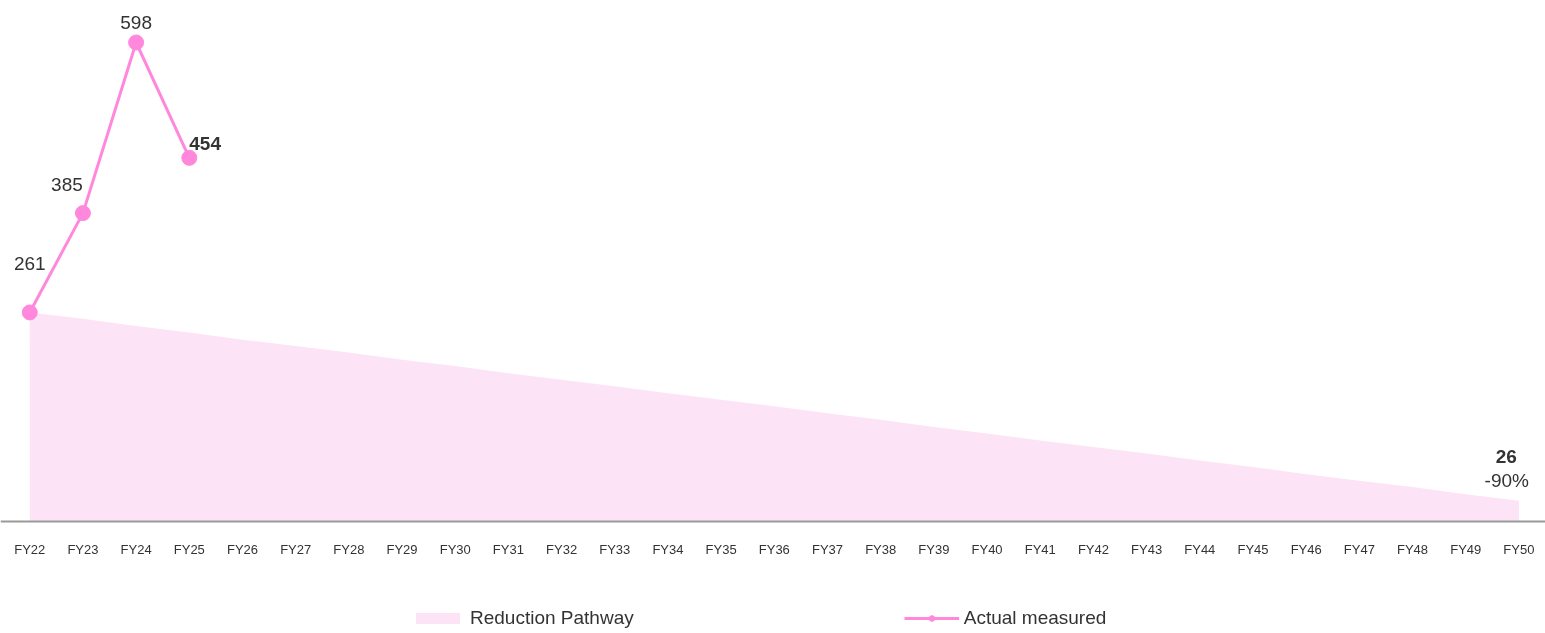 This screenshot has width=1545, height=633. I want to click on x-tick-label: FY24, so click(136, 549).